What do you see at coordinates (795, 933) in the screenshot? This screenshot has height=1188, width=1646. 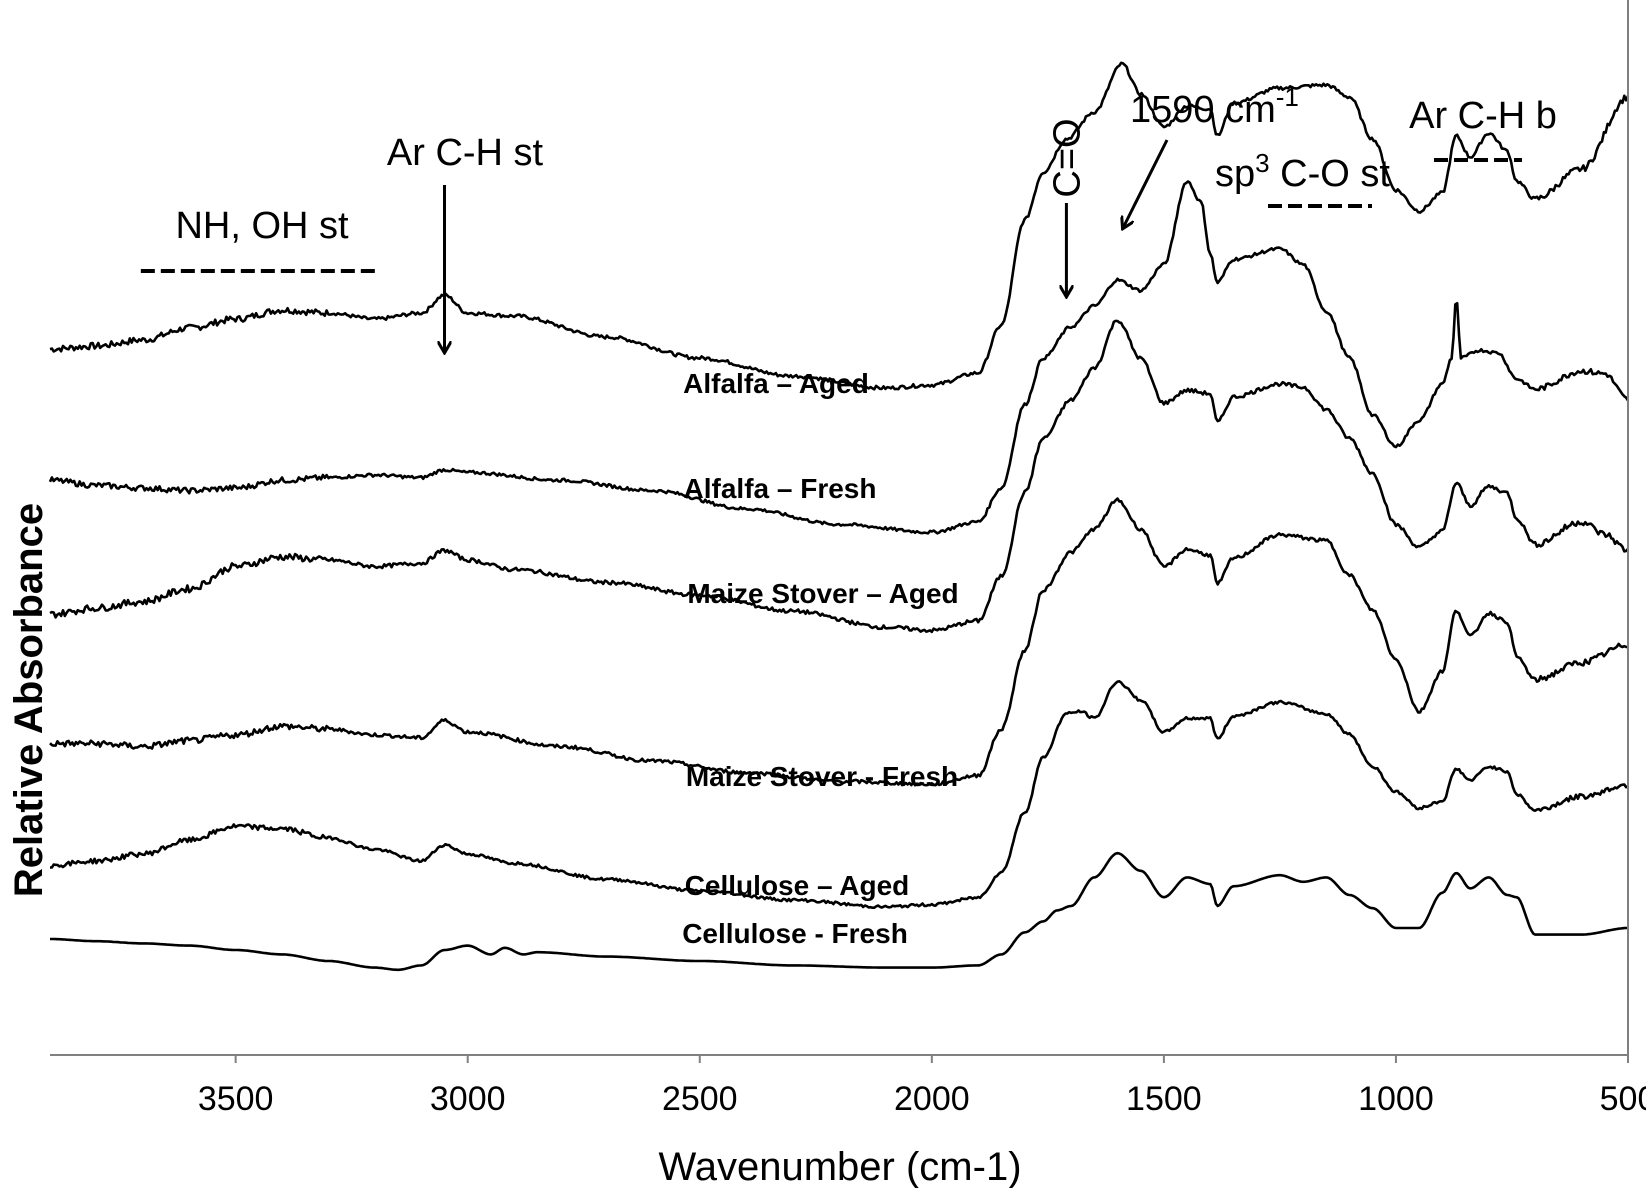 I see `series-label-6: Cellulose - Fresh` at bounding box center [795, 933].